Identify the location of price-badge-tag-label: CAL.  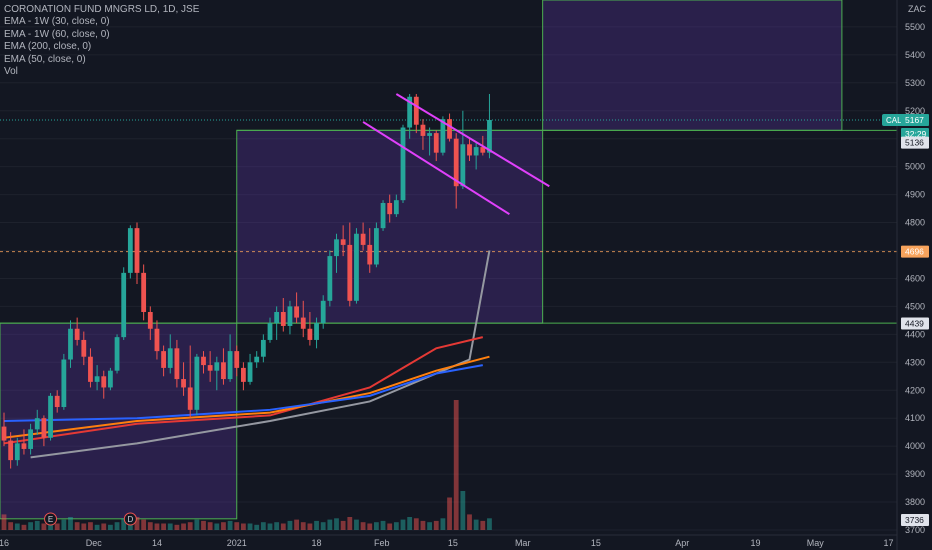
(894, 120).